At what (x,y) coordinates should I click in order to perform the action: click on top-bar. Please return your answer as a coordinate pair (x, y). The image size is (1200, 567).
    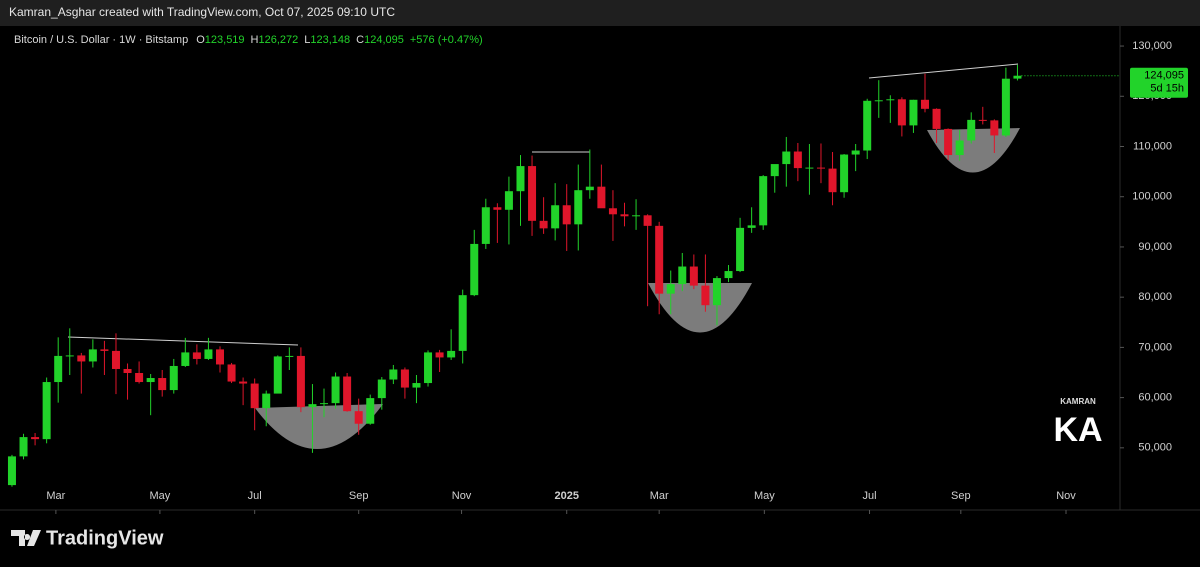
    Looking at the image, I should click on (600, 13).